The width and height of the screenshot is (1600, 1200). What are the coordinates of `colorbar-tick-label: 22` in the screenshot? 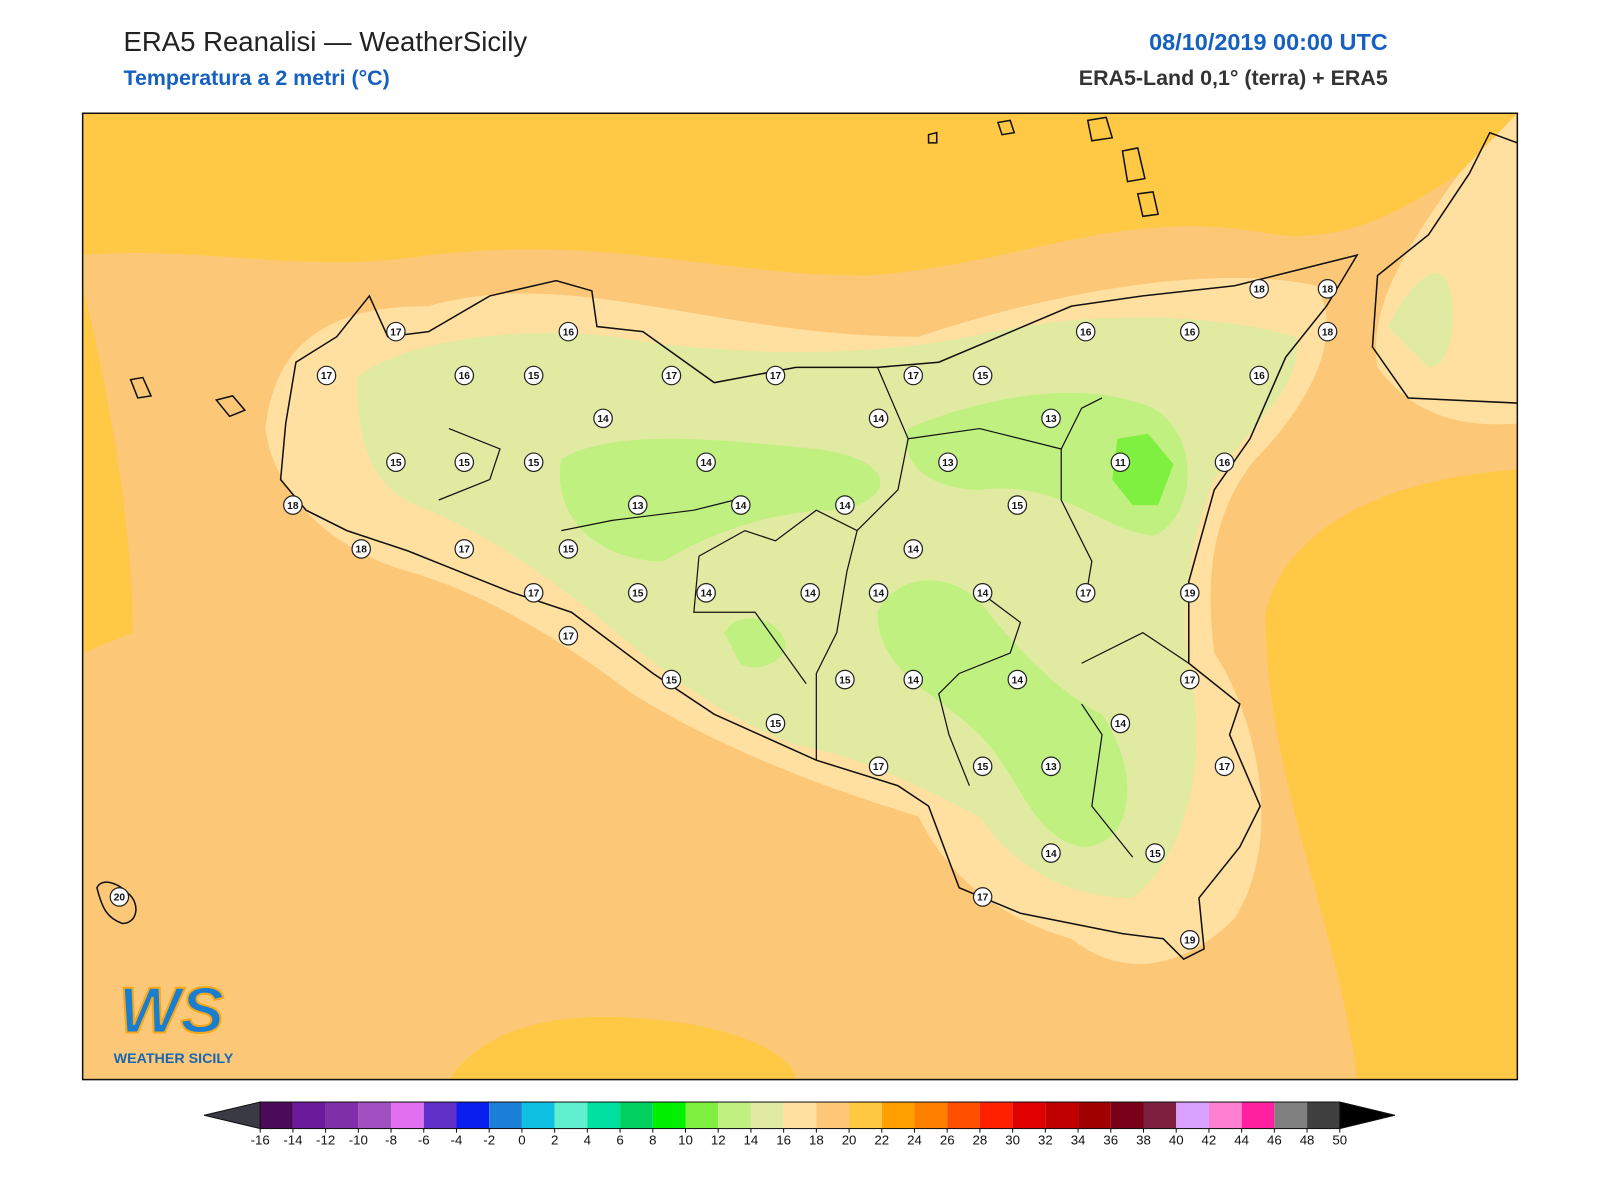 It's located at (881, 1139).